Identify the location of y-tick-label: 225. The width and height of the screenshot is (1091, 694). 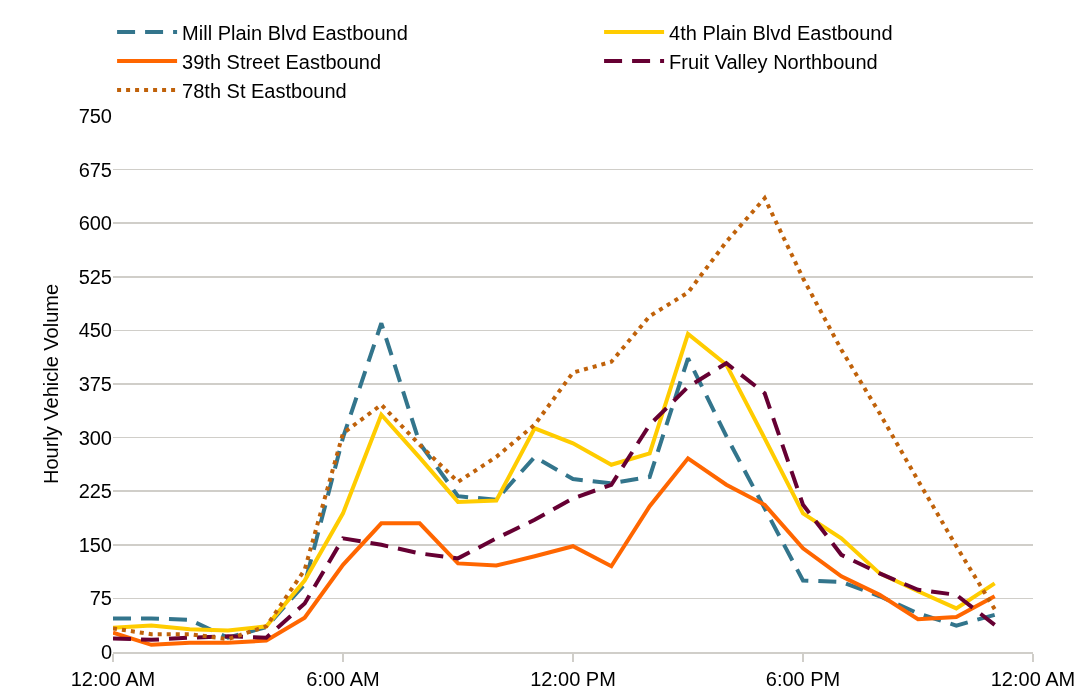
(95, 491).